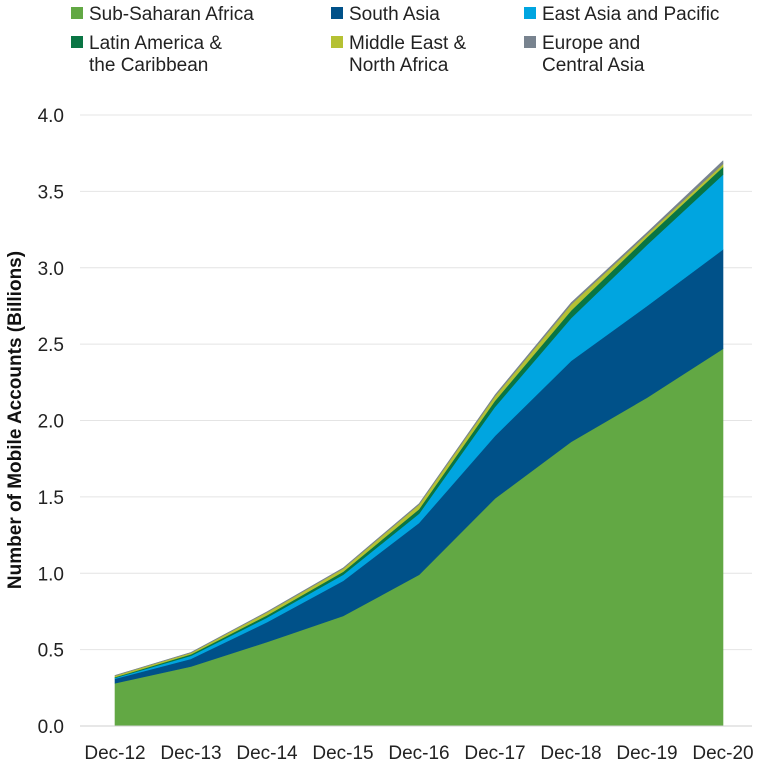  What do you see at coordinates (342, 753) in the screenshot?
I see `x-tick-label: Dec-15` at bounding box center [342, 753].